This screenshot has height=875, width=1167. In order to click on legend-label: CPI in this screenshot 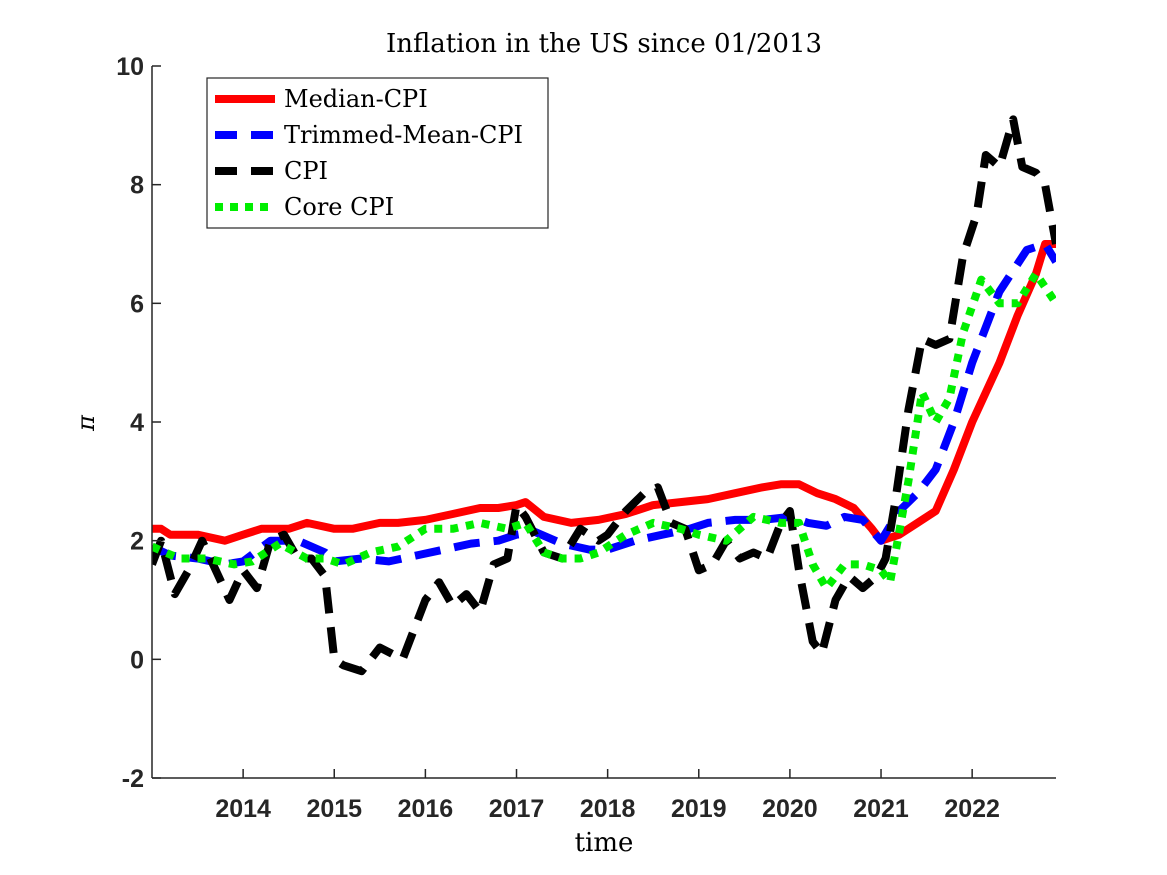, I will do `click(306, 171)`.